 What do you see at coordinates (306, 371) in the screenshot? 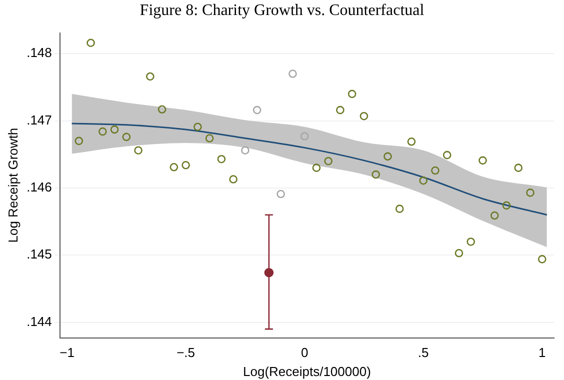
I see `x-axis-title: Log(Receipts/100000)` at bounding box center [306, 371].